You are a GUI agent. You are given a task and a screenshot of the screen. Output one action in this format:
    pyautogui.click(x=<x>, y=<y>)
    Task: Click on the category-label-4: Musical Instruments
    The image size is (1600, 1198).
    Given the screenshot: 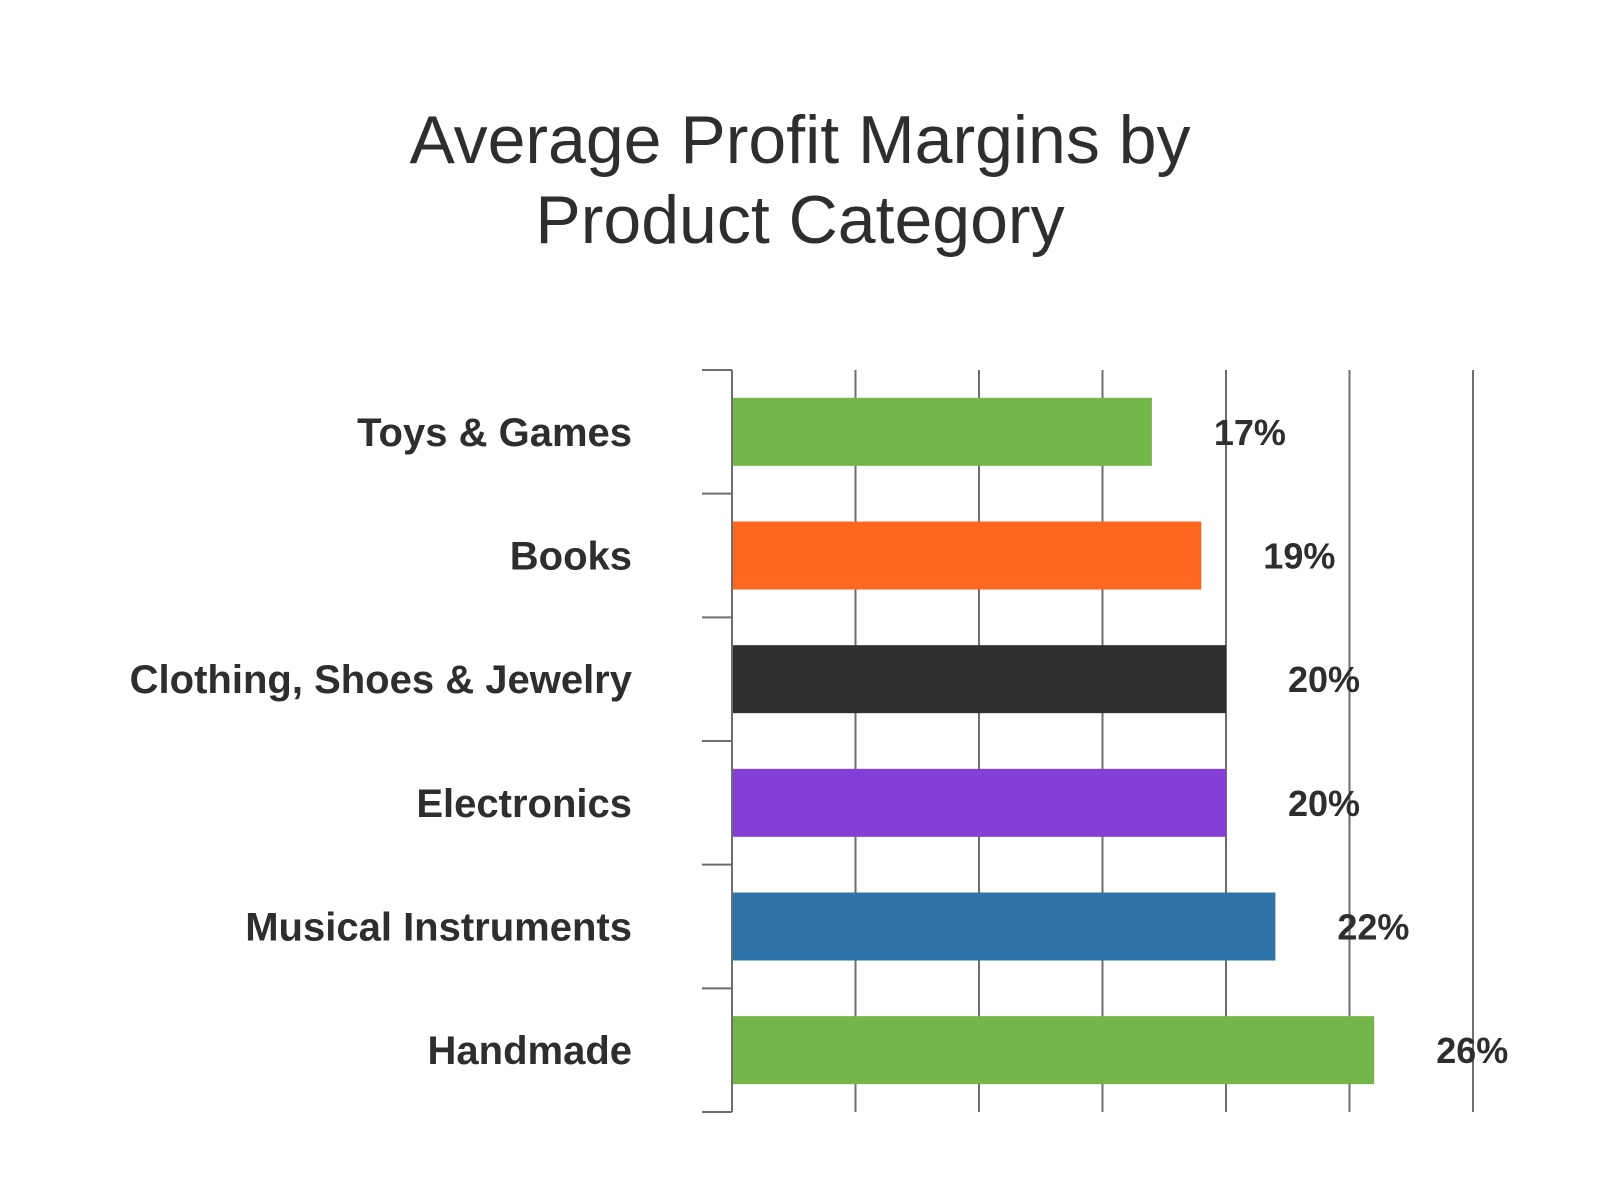 What is the action you would take?
    pyautogui.click(x=438, y=928)
    